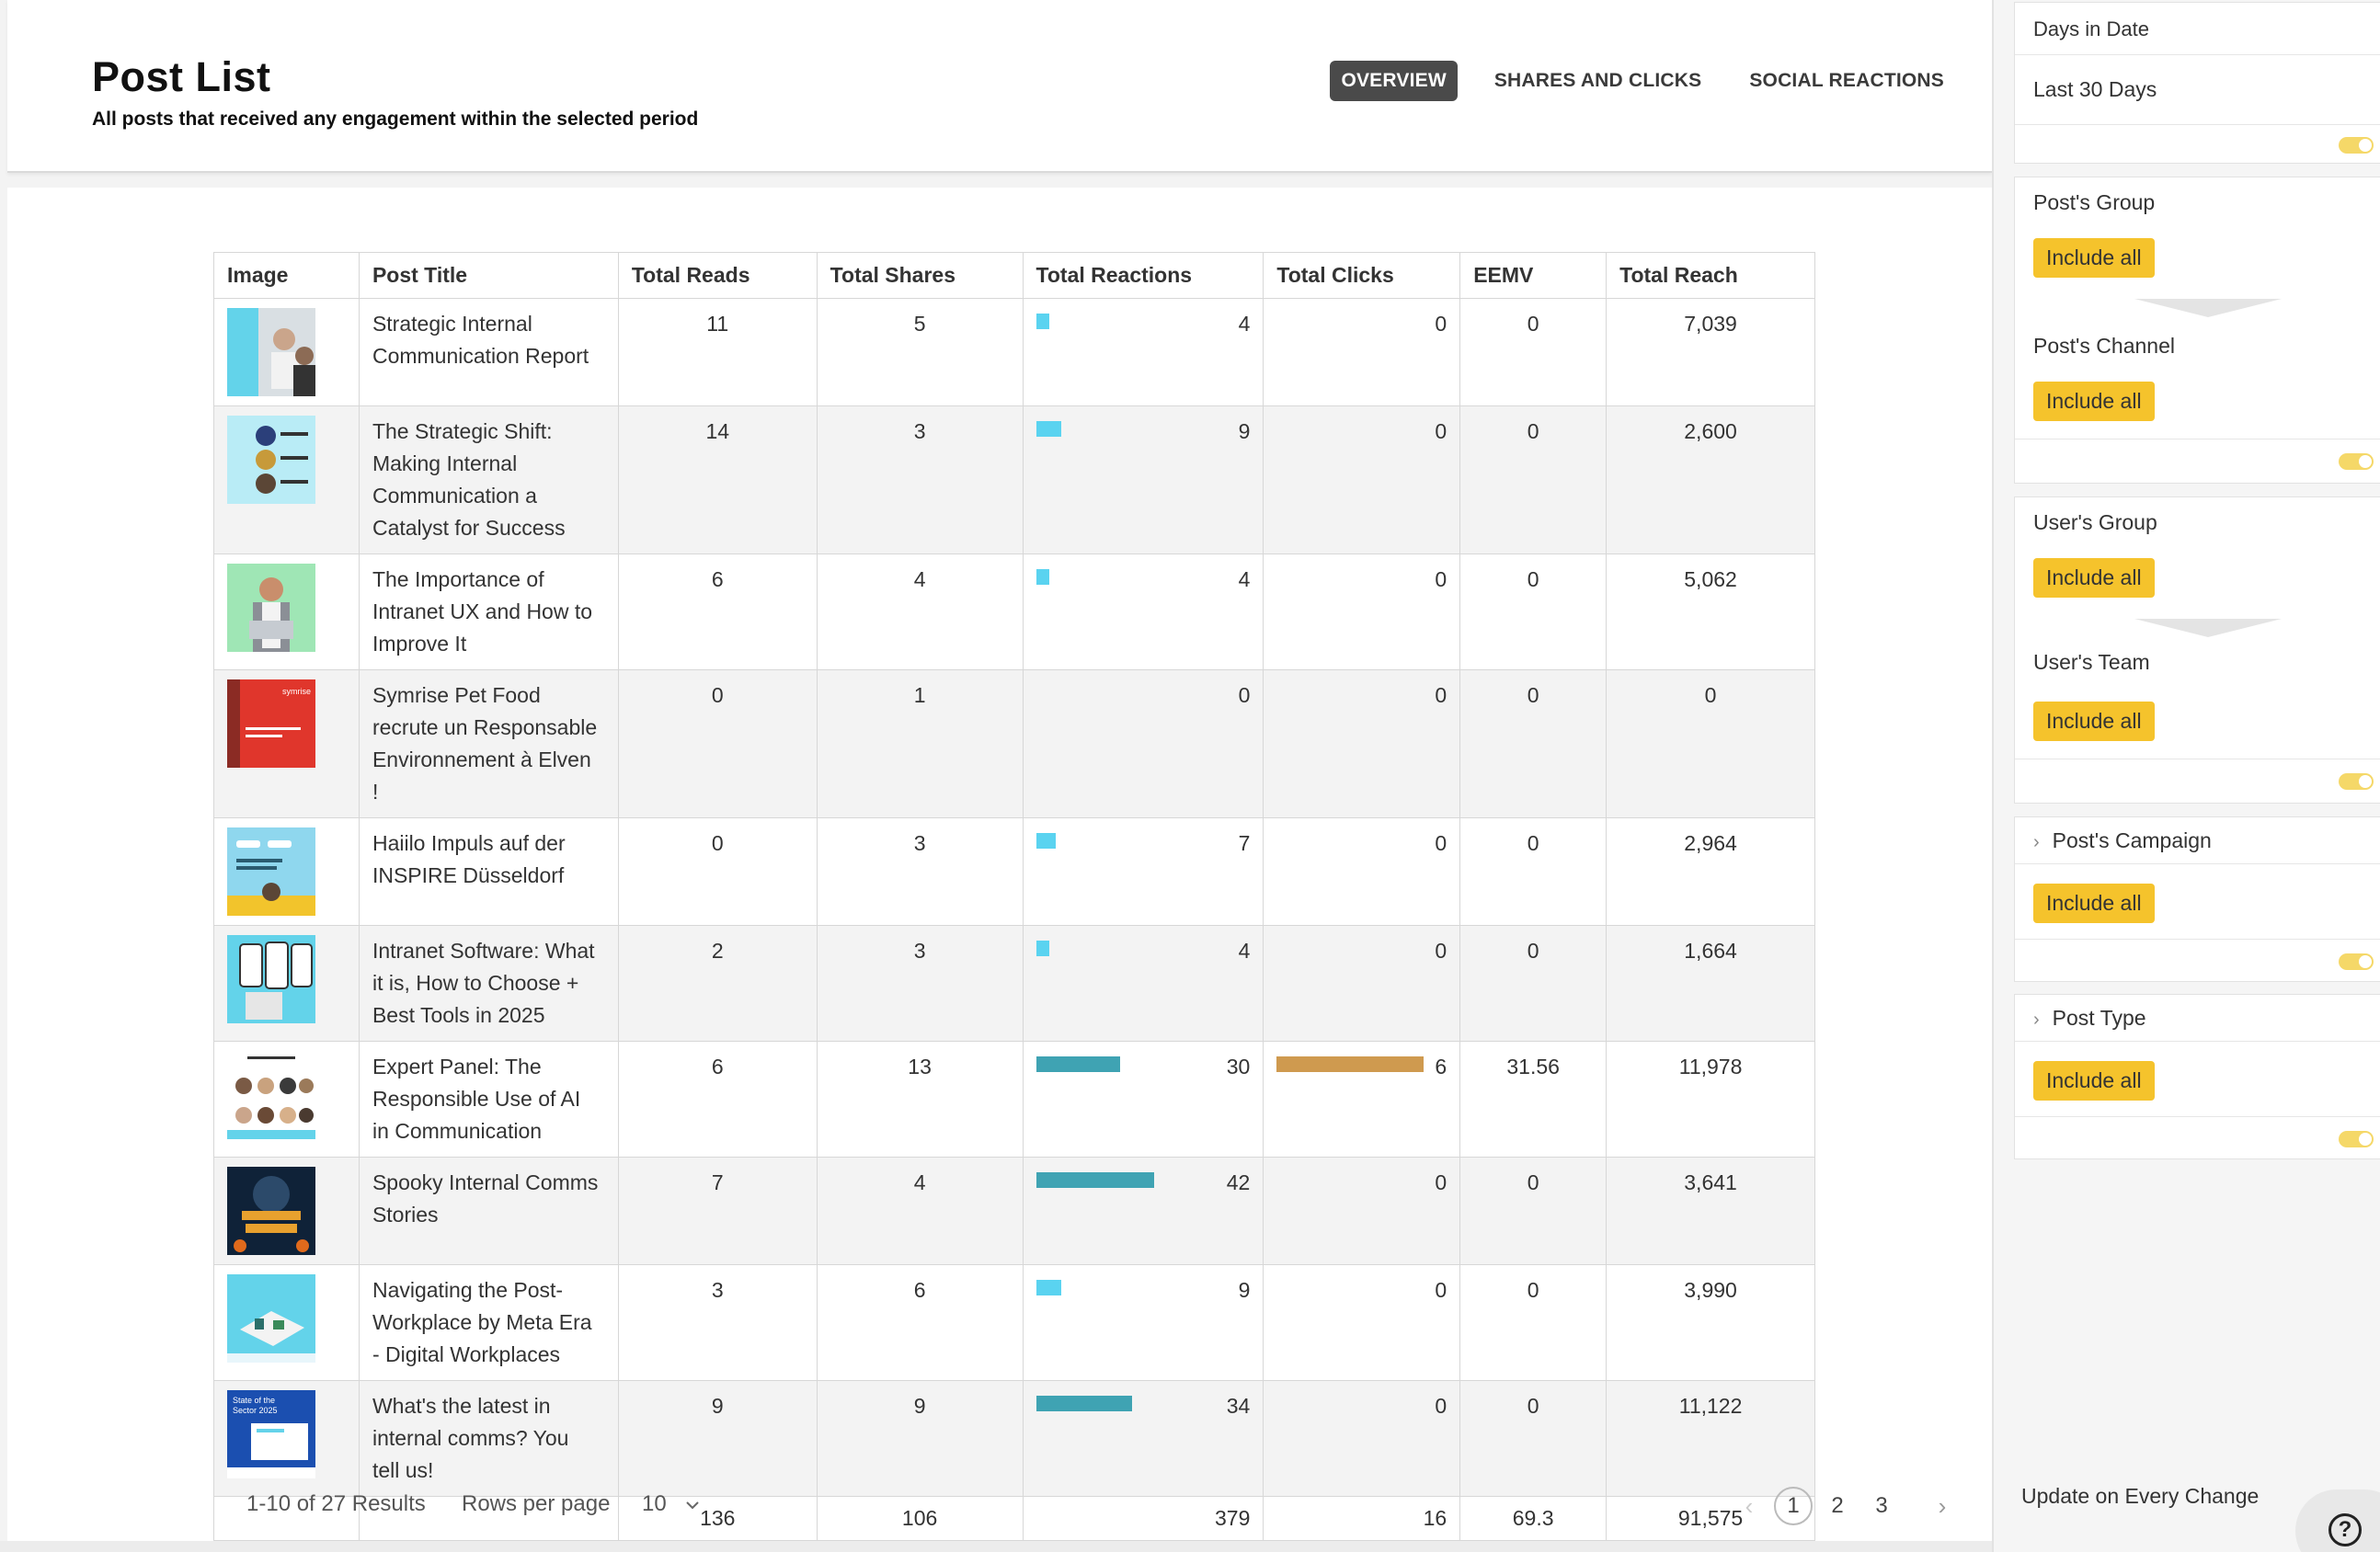 The image size is (2380, 1552). Describe the element at coordinates (1710, 611) in the screenshot. I see `reach-cell: 5,062` at that location.